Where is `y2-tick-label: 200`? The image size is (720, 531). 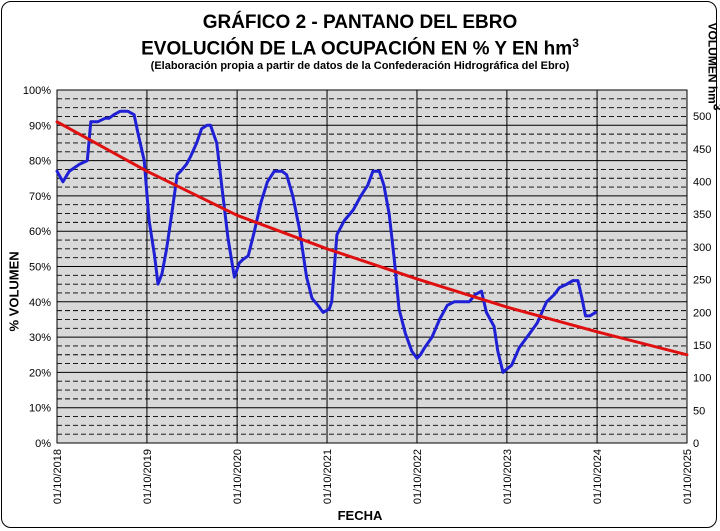
y2-tick-label: 200 is located at coordinates (702, 313).